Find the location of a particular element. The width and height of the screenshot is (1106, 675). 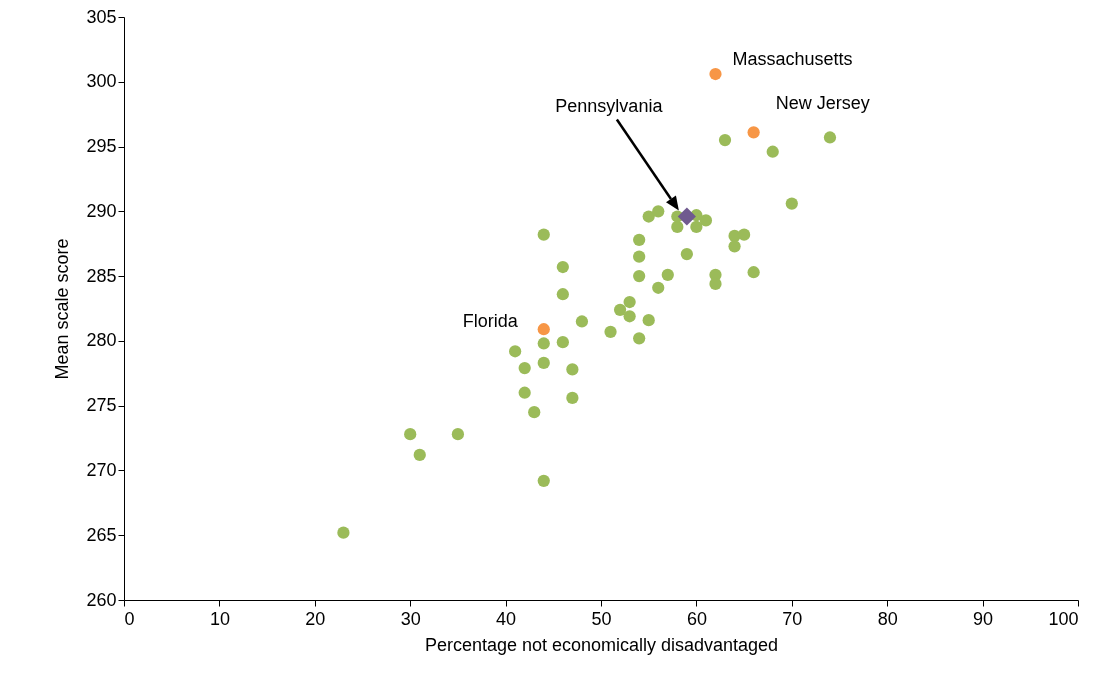

x-tick-label: 50 is located at coordinates (601, 618).